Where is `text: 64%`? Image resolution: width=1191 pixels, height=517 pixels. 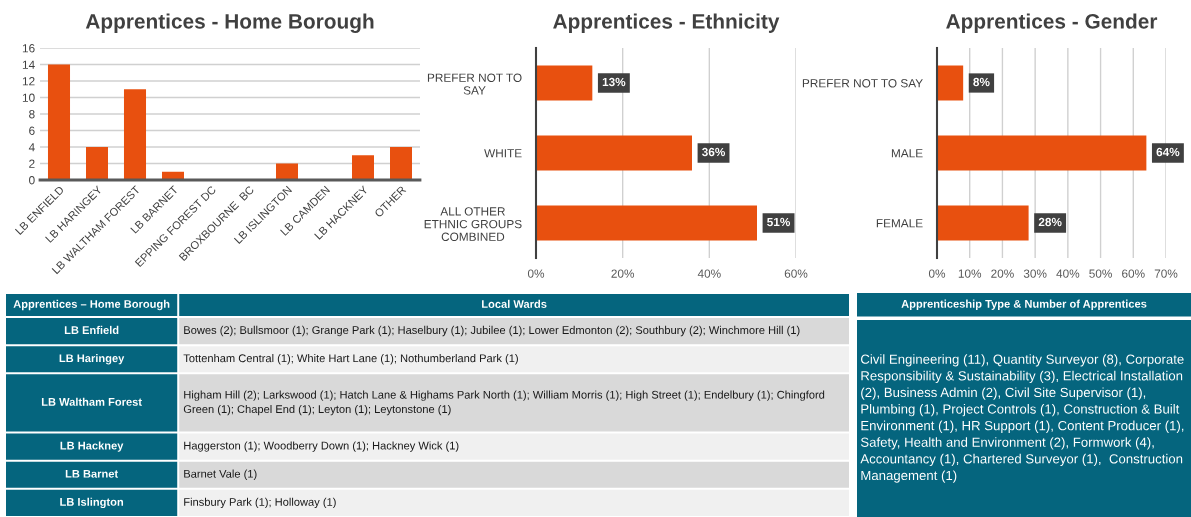
text: 64% is located at coordinates (1168, 152).